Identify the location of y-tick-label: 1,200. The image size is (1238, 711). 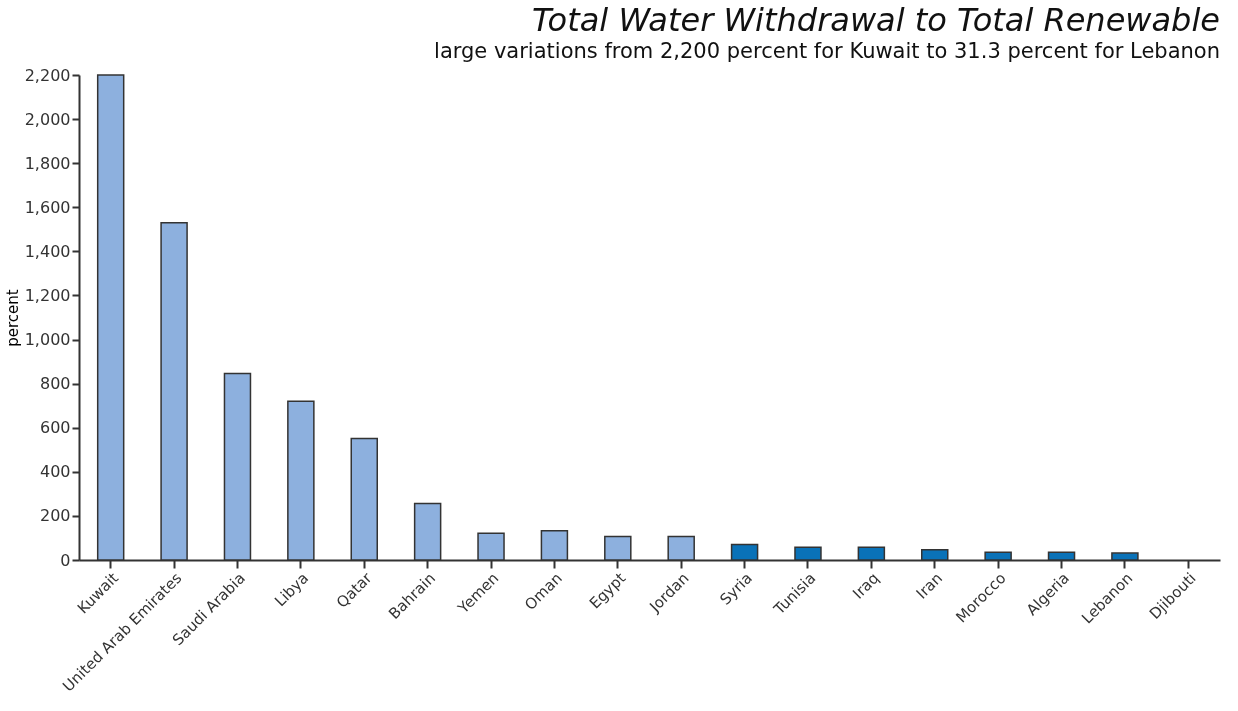
(47, 295).